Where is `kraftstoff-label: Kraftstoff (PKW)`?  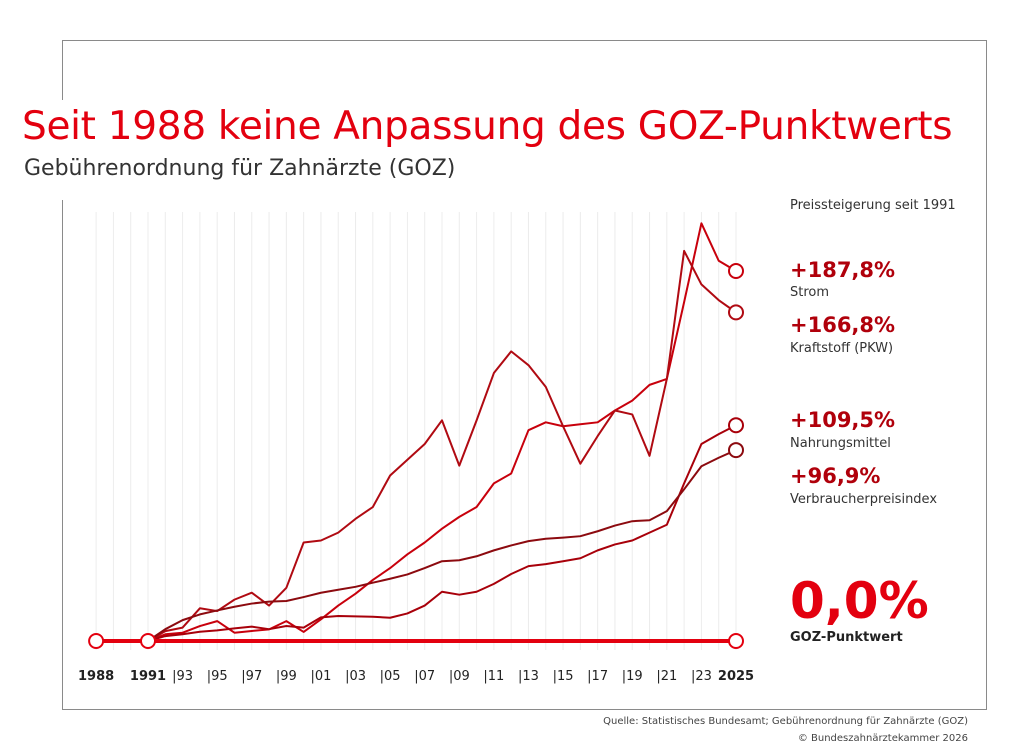 kraftstoff-label: Kraftstoff (PKW) is located at coordinates (842, 348).